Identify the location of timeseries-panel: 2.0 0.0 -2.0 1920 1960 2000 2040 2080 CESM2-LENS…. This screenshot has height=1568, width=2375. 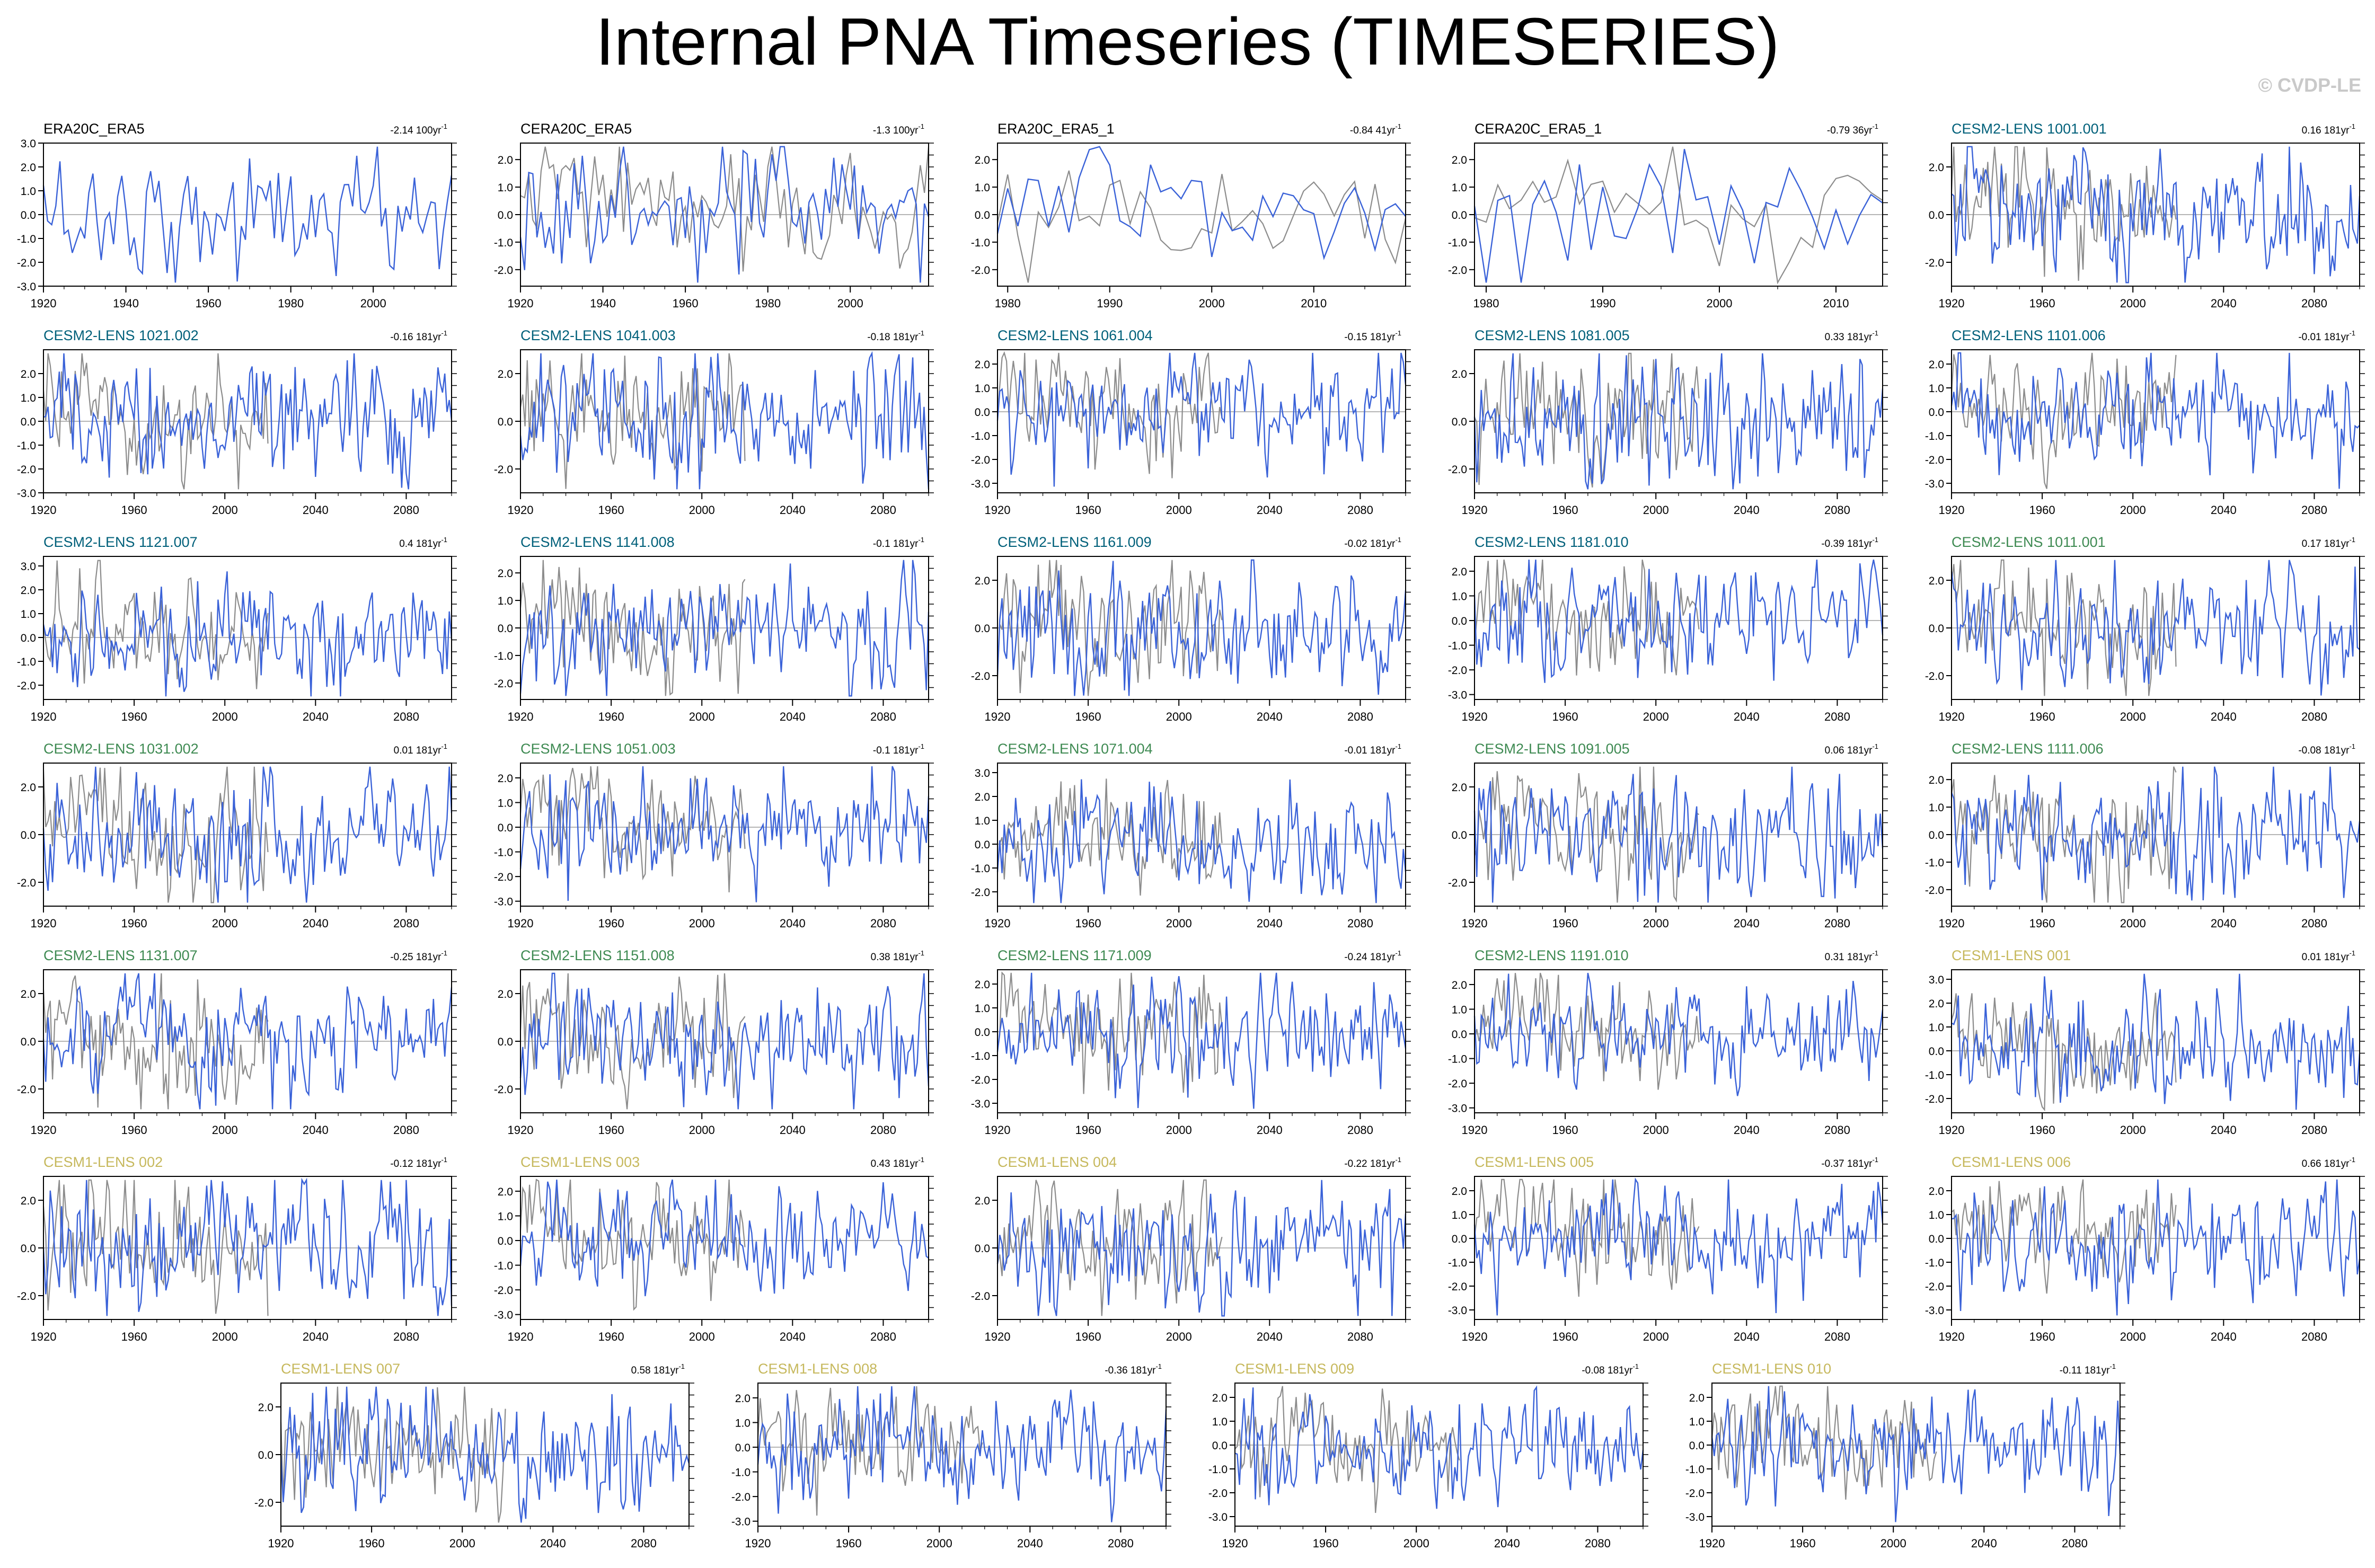
(237, 1042).